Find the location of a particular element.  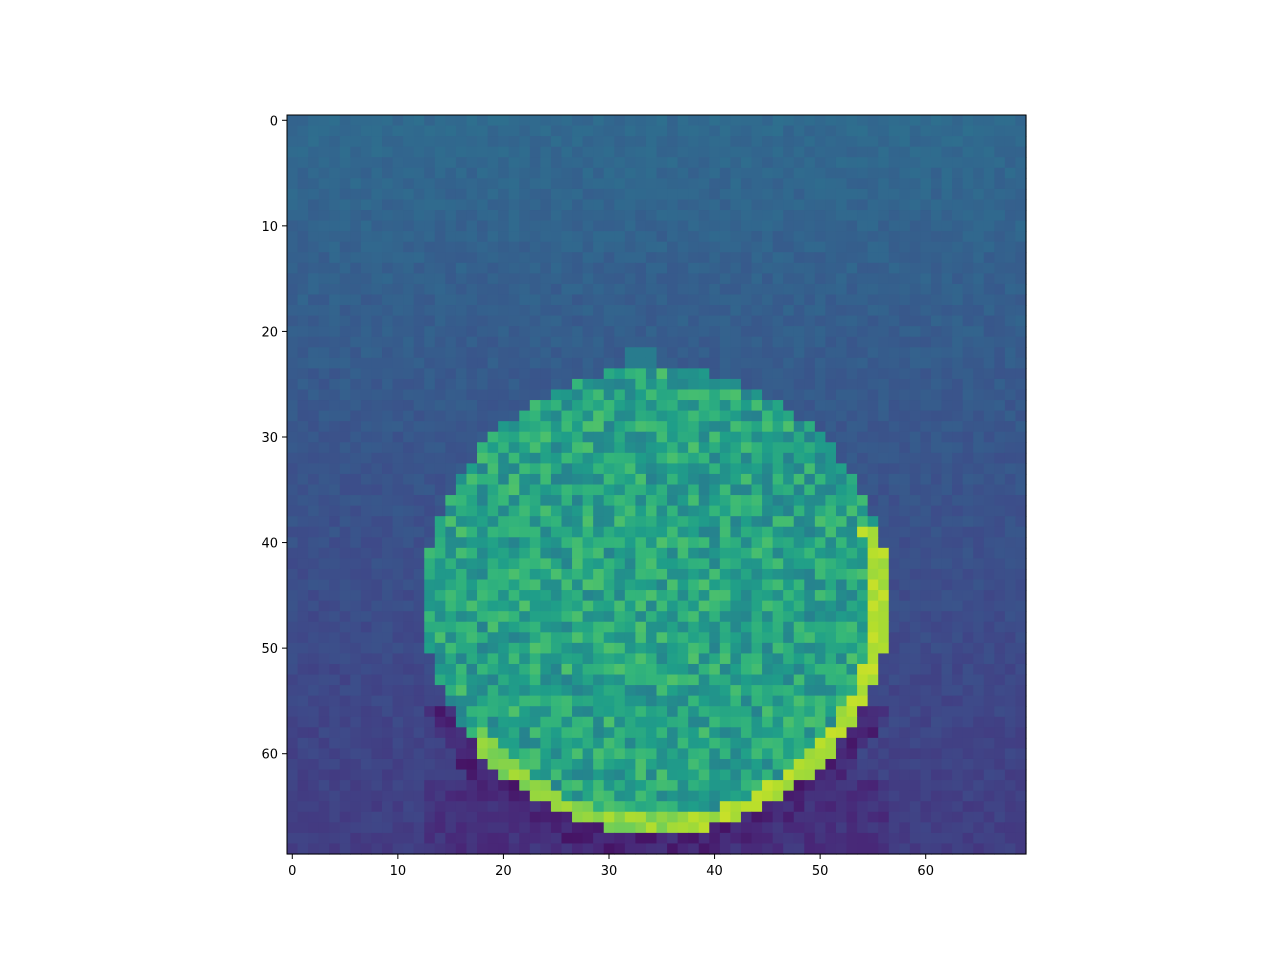

y-tick-label: 30 is located at coordinates (269, 438).